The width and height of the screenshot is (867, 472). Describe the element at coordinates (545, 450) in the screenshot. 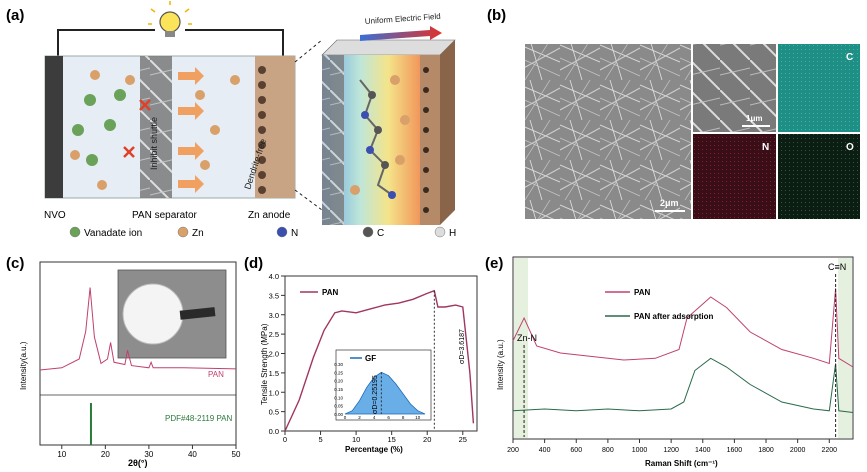

I see `raman-tick-label: 400` at that location.